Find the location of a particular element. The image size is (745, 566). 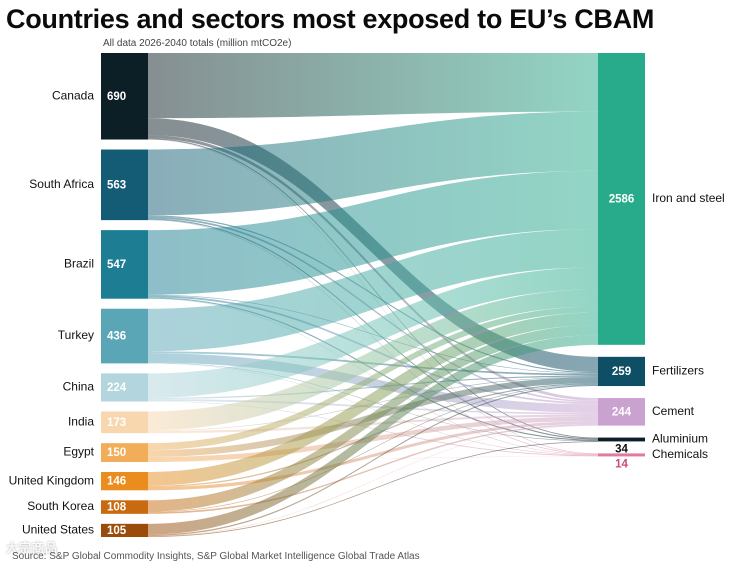

flow-egypt-to-chemicals is located at coordinates (373, 459).